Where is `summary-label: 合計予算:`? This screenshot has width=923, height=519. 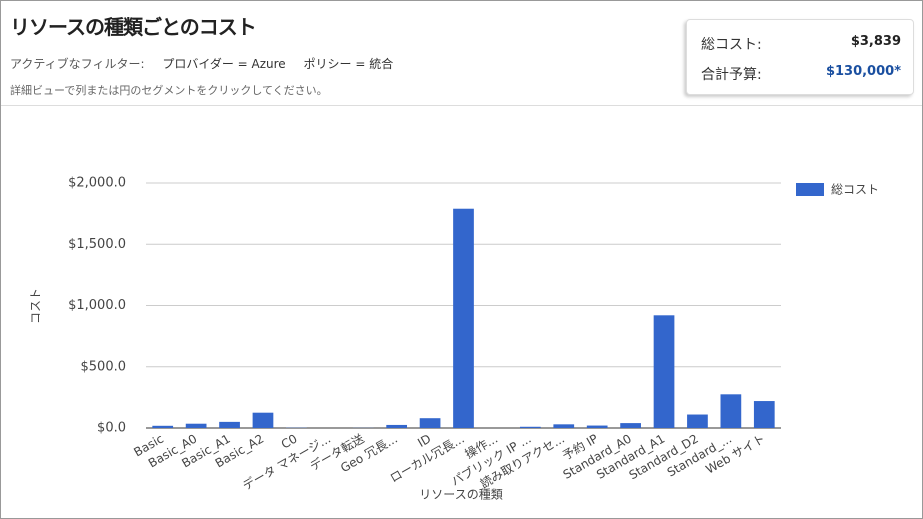 summary-label: 合計予算: is located at coordinates (731, 75).